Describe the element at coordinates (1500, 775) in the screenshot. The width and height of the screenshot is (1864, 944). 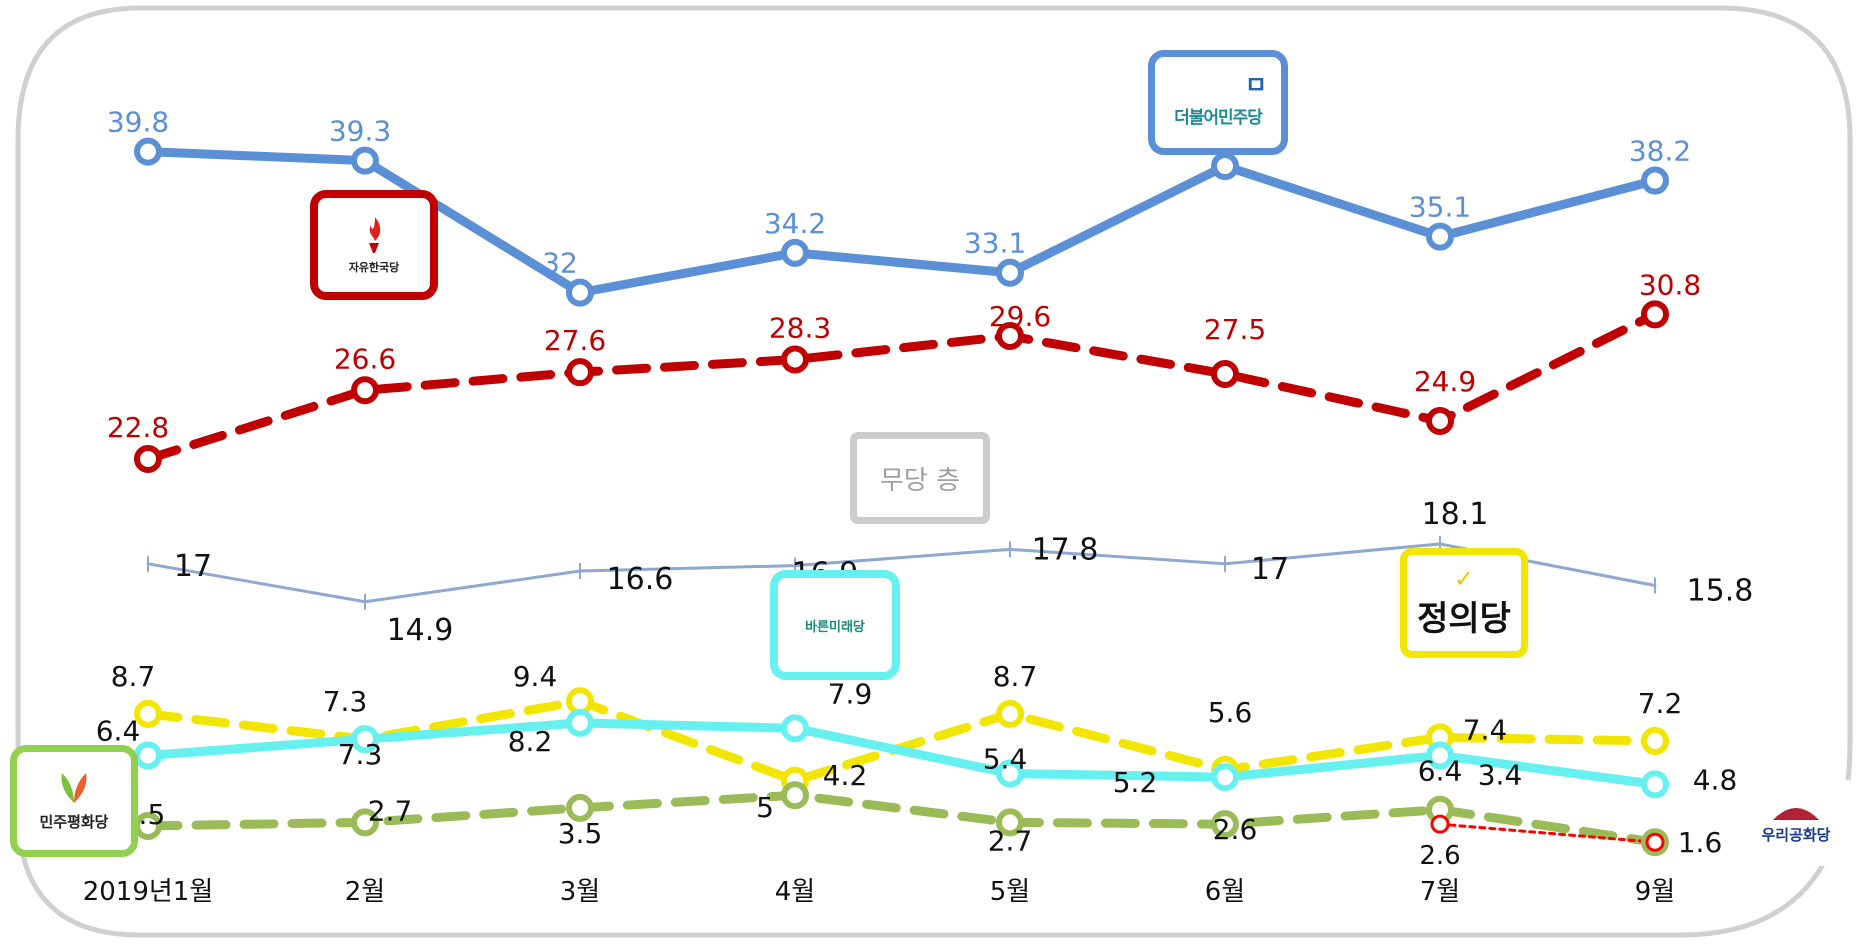
I see `data-label: 3.4` at that location.